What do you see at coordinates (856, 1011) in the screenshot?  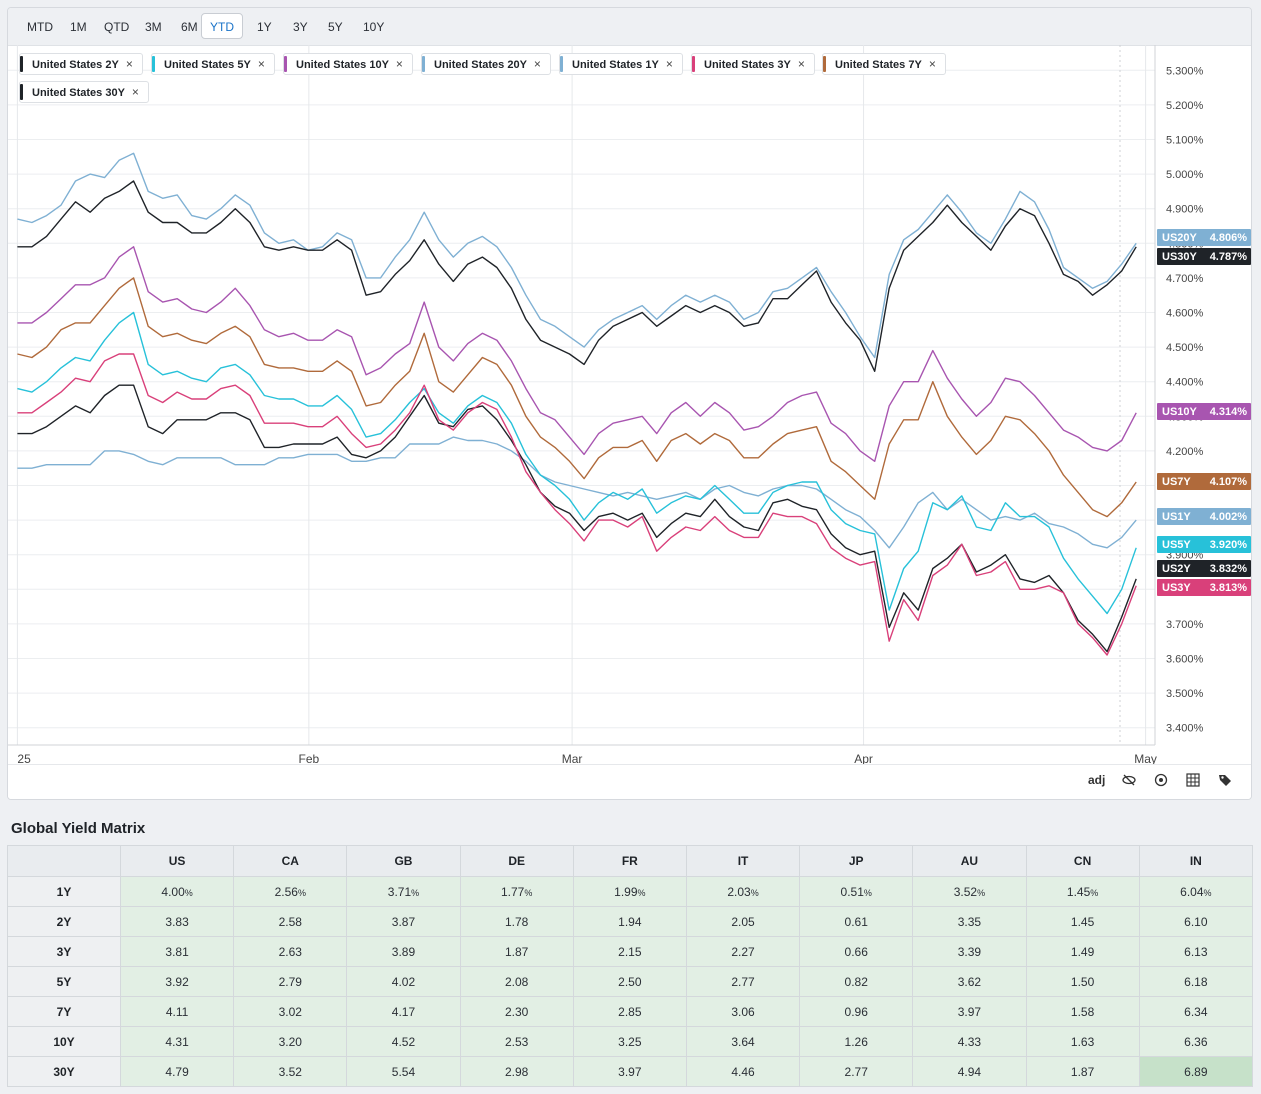 I see `matrix-cell: 0.96` at bounding box center [856, 1011].